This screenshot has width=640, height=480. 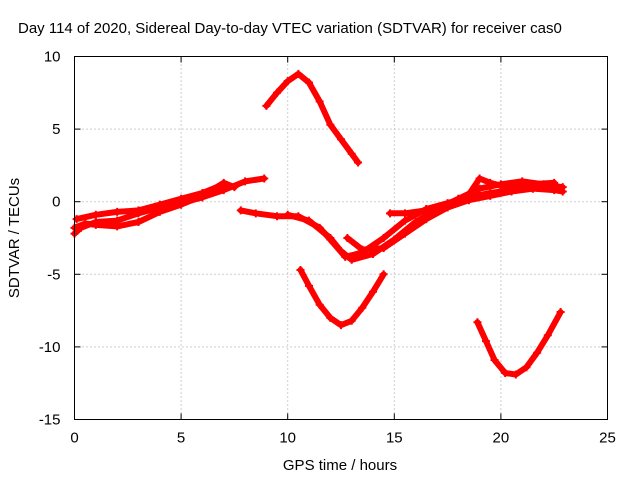 I want to click on y-tick-label: 5, so click(x=56, y=129).